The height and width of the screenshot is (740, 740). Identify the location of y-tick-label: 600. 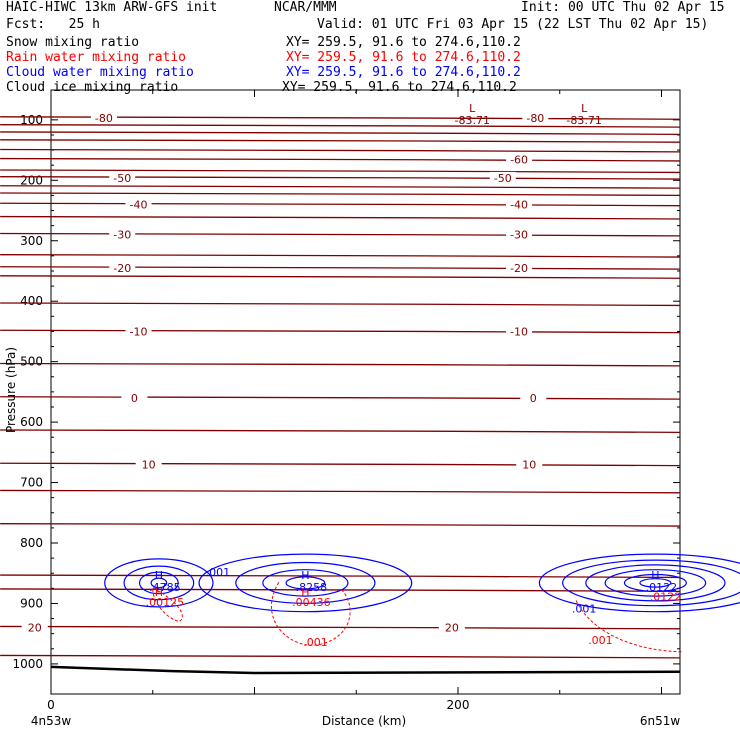
(31, 422).